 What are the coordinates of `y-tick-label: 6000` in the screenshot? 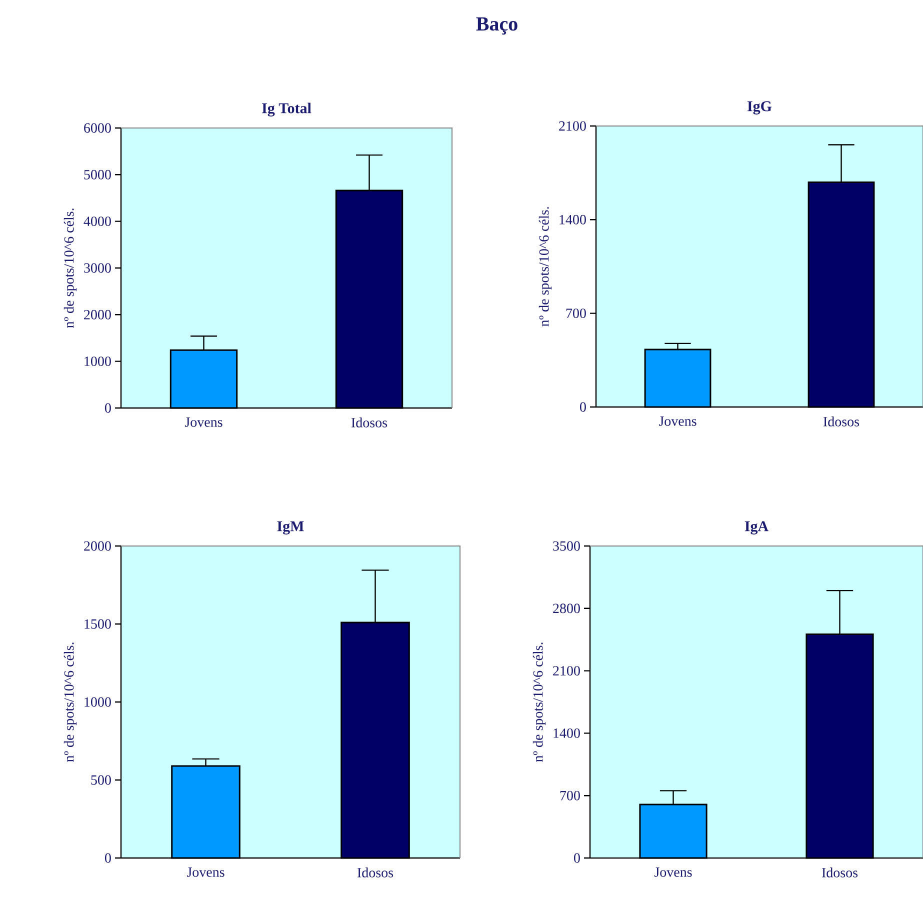 It's located at (97, 128).